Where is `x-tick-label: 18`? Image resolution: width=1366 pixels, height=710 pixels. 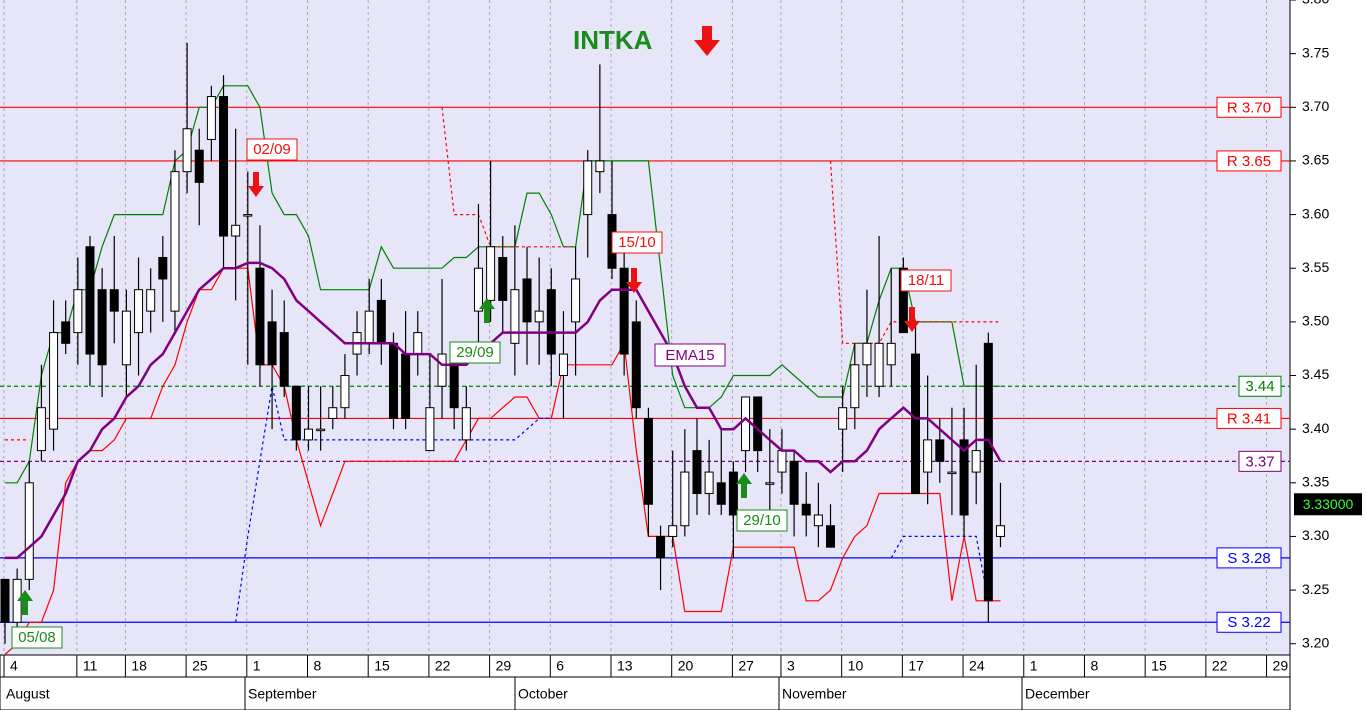
x-tick-label: 18 is located at coordinates (139, 666).